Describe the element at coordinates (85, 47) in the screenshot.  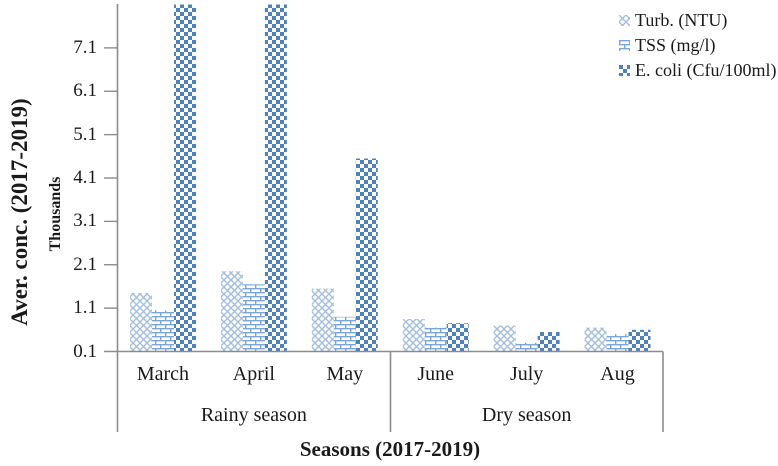
I see `y-tick-label: 7.1` at that location.